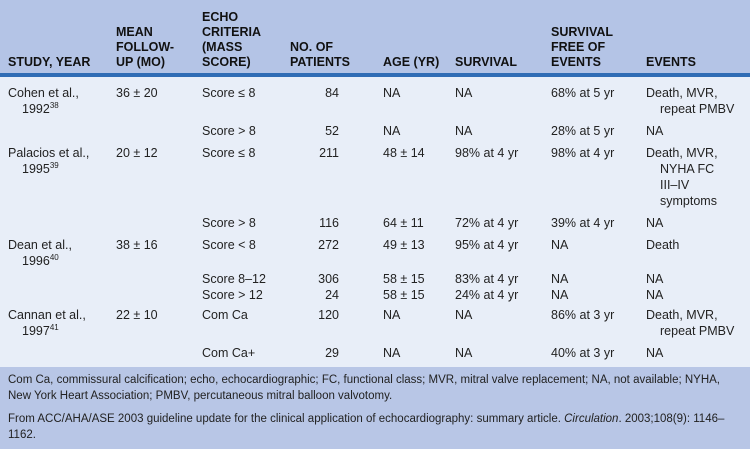 The width and height of the screenshot is (750, 449). What do you see at coordinates (328, 279) in the screenshot?
I see `cell-patients: 306` at bounding box center [328, 279].